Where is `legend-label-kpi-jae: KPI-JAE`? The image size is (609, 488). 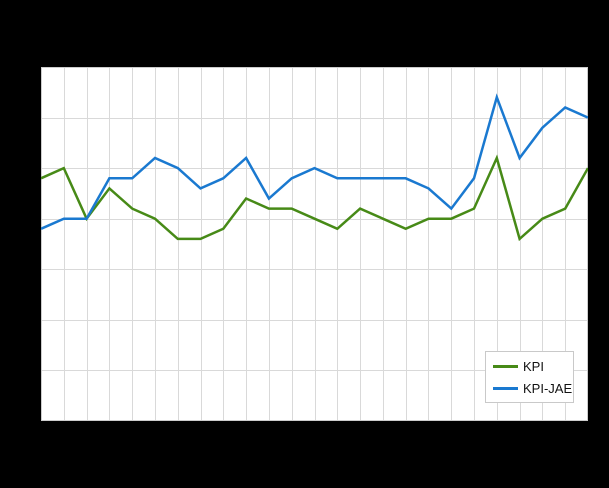
legend-label-kpi-jae: KPI-JAE is located at coordinates (548, 388).